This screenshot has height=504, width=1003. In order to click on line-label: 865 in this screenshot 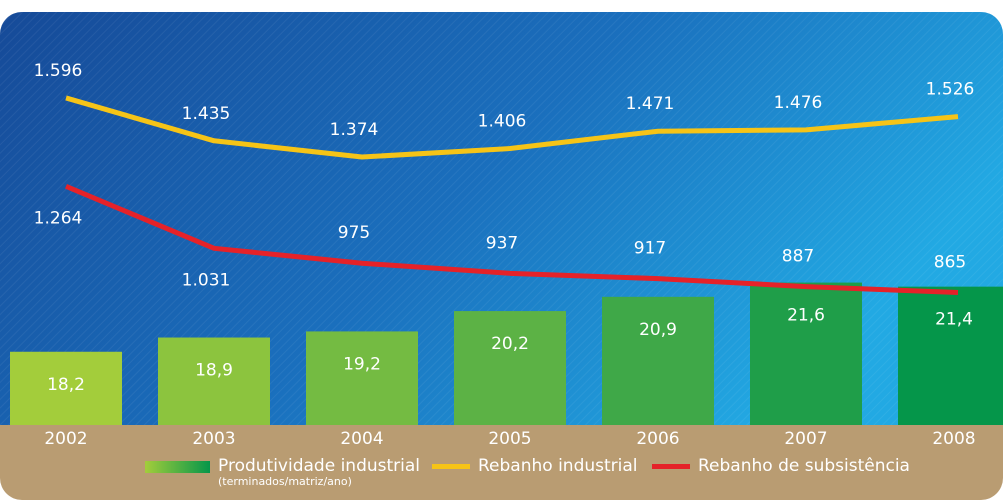, I will do `click(950, 262)`.